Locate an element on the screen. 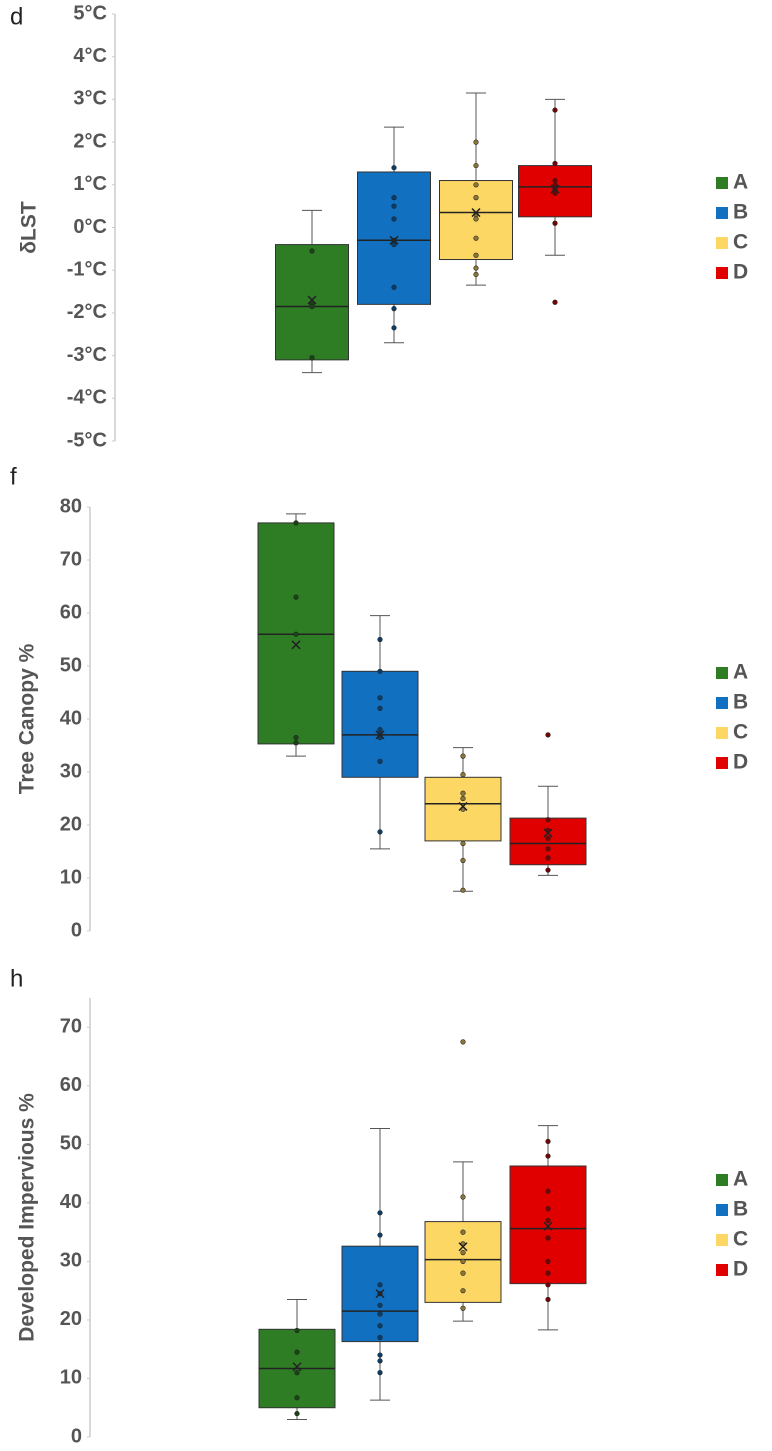  y-tick-label: -4°C is located at coordinates (87, 398).